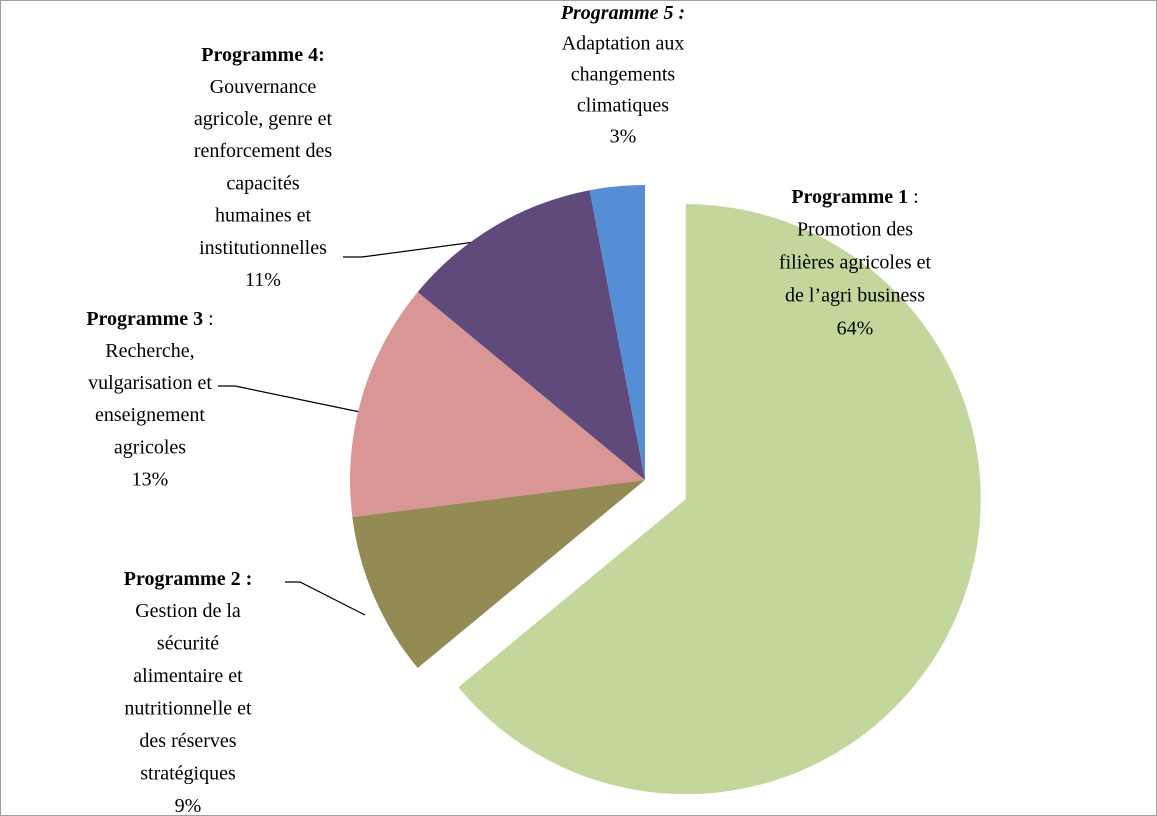 The image size is (1157, 816). What do you see at coordinates (263, 280) in the screenshot?
I see `value-label: 11%` at bounding box center [263, 280].